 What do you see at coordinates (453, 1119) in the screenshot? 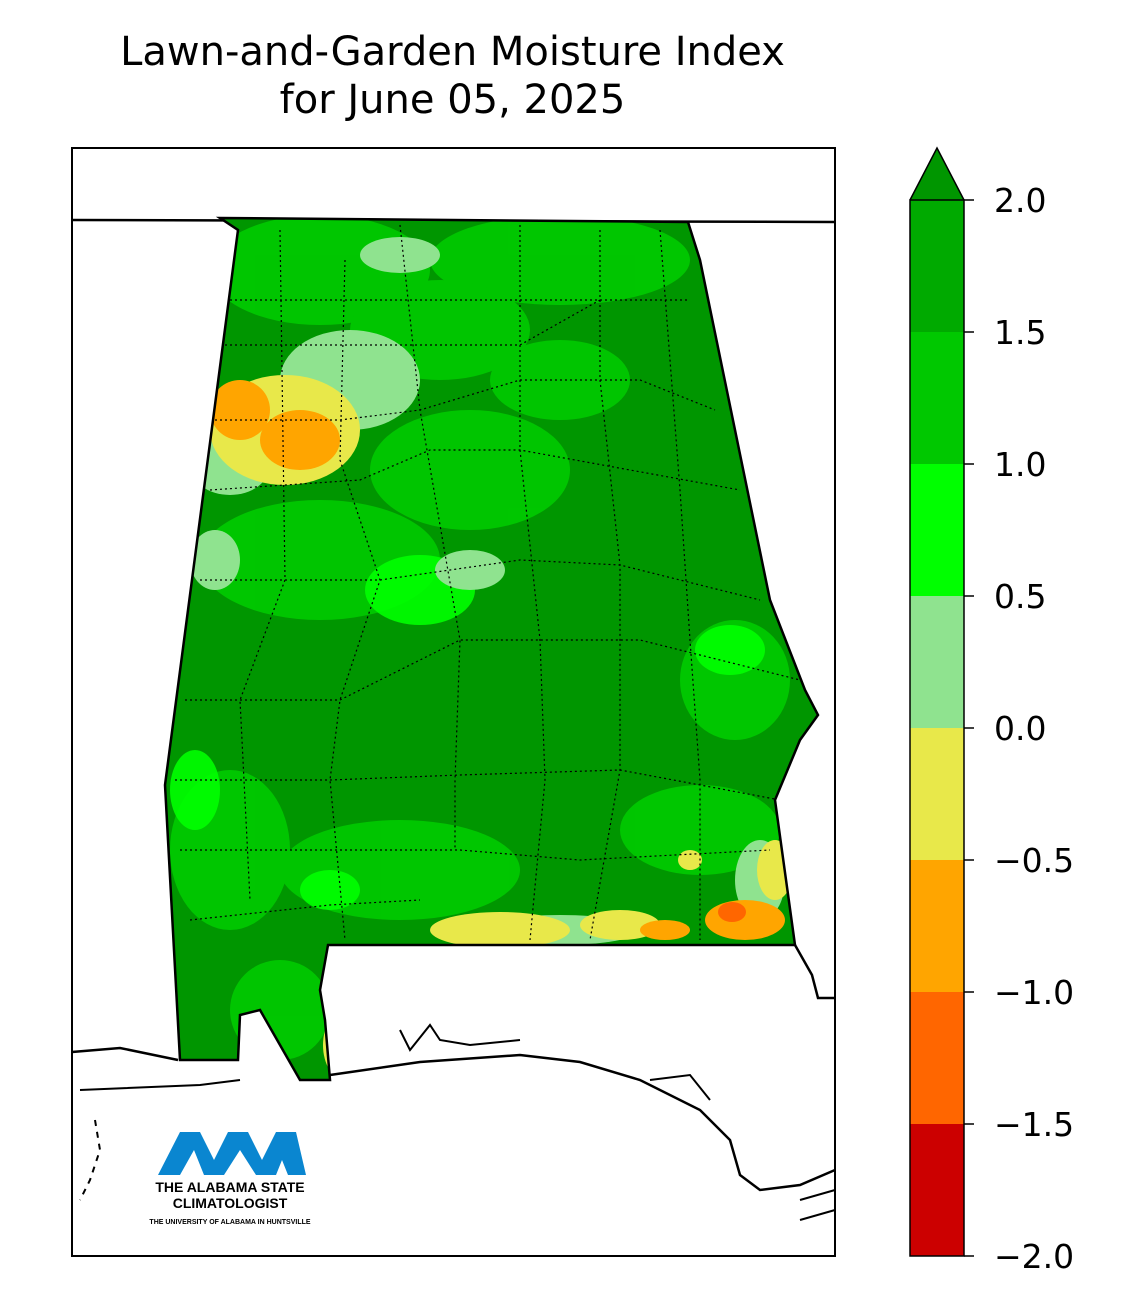
I see `gulf-coastline` at bounding box center [453, 1119].